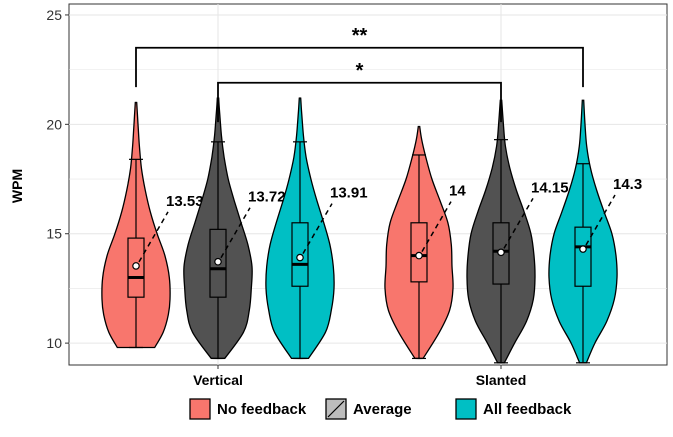 This screenshot has height=437, width=673. Describe the element at coordinates (57, 179) in the screenshot. I see `y-axis: 10 15 20 25` at that location.